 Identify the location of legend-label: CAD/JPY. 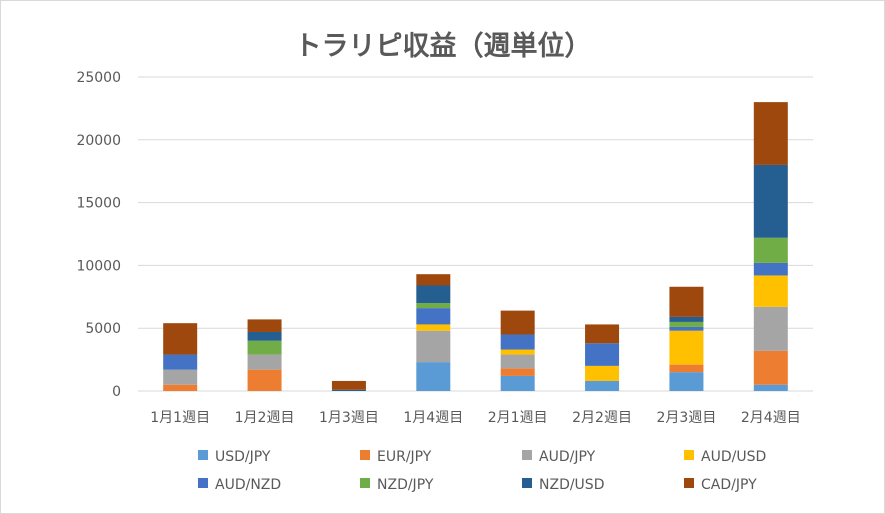
(729, 485).